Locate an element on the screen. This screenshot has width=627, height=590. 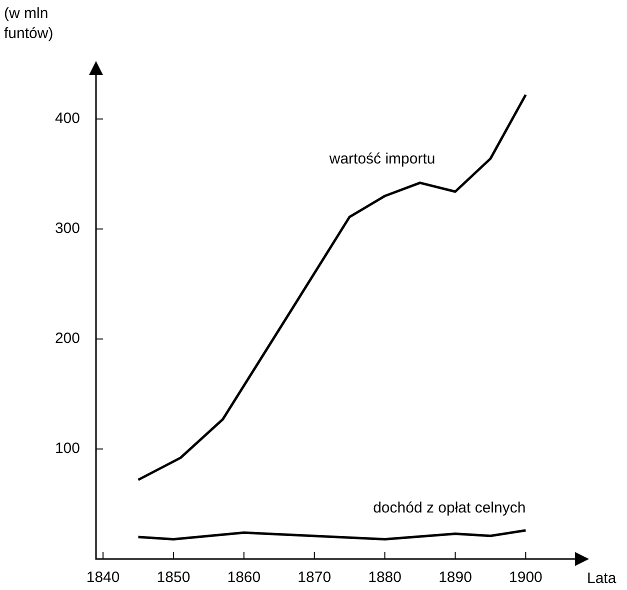
y-tick-label: 100 is located at coordinates (67, 449).